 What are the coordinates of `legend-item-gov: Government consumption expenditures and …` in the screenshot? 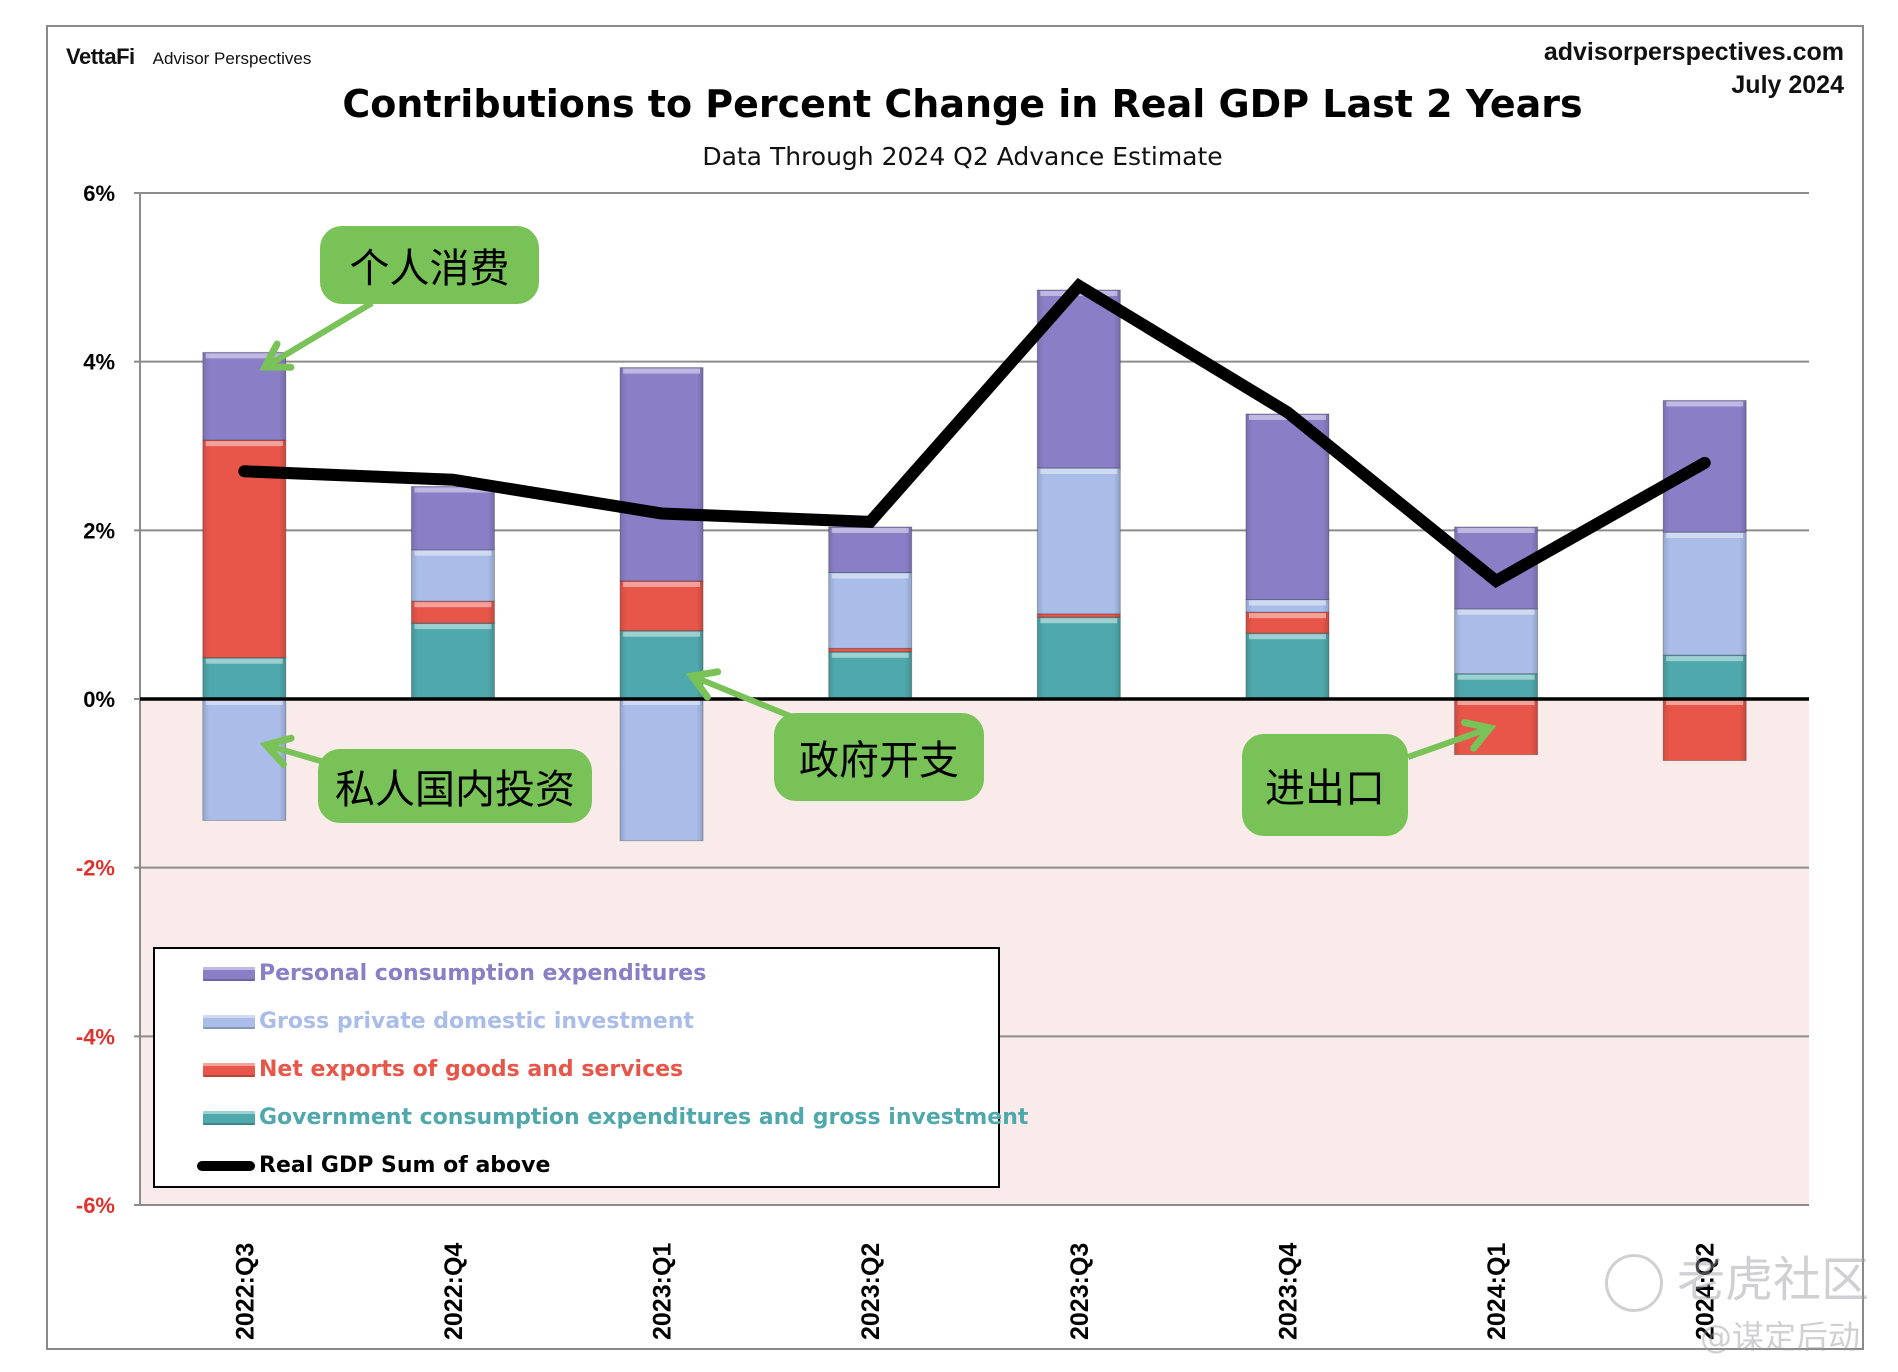 It's located at (615, 1117).